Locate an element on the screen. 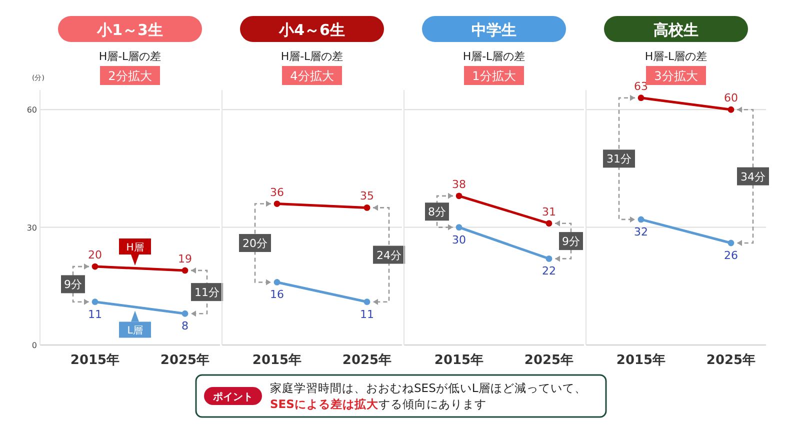 The image size is (796, 426). data-label: 60 is located at coordinates (731, 98).